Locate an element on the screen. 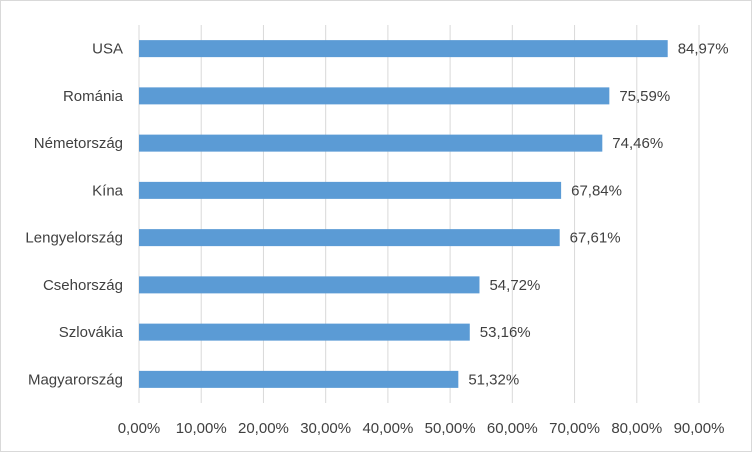  x-tick-label: 70,00% is located at coordinates (574, 428).